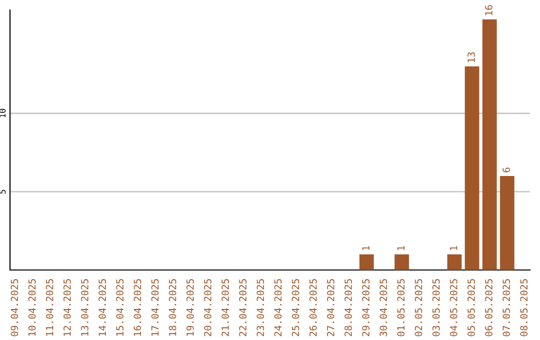 The image size is (540, 340). I want to click on x-tick-label: 23.04.2025, so click(260, 307).